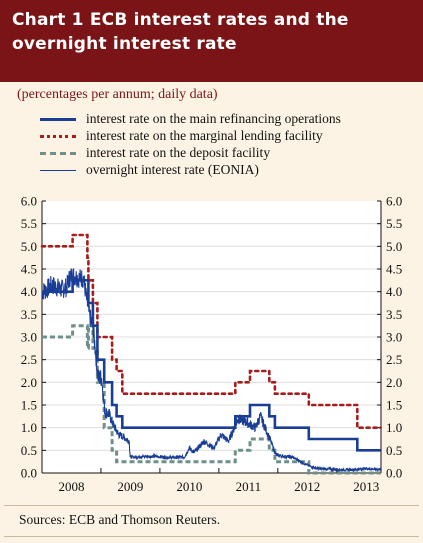 This screenshot has width=423, height=543. What do you see at coordinates (117, 94) in the screenshot?
I see `chart-subtitle: (percentages per annum; daily data)` at bounding box center [117, 94].